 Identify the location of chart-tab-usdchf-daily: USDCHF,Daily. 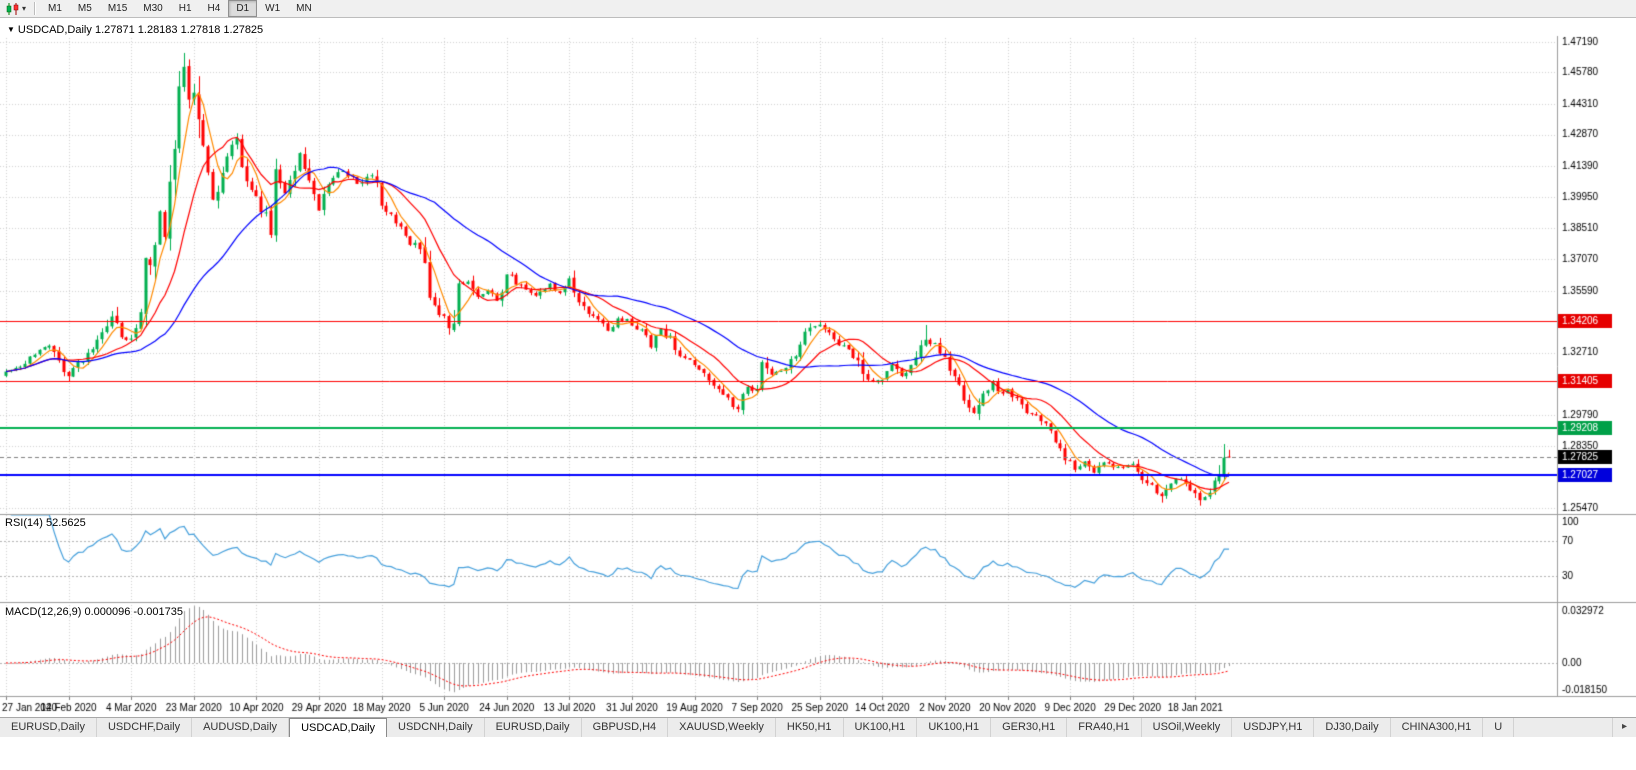
(145, 727).